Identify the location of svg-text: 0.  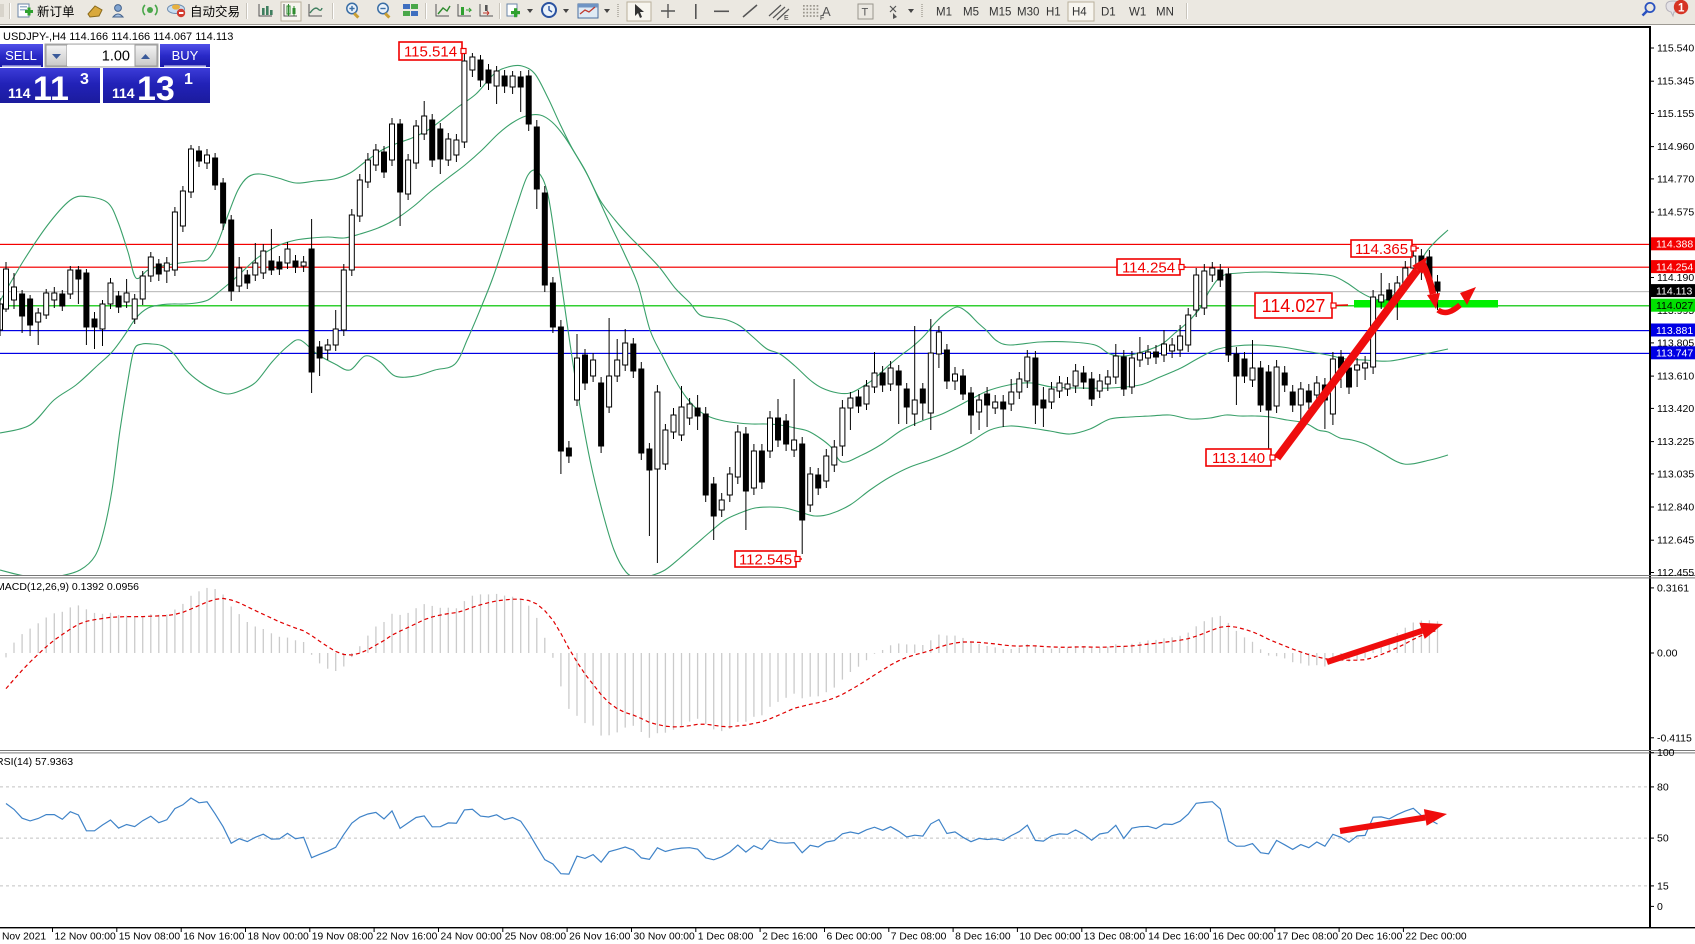
(1660, 907).